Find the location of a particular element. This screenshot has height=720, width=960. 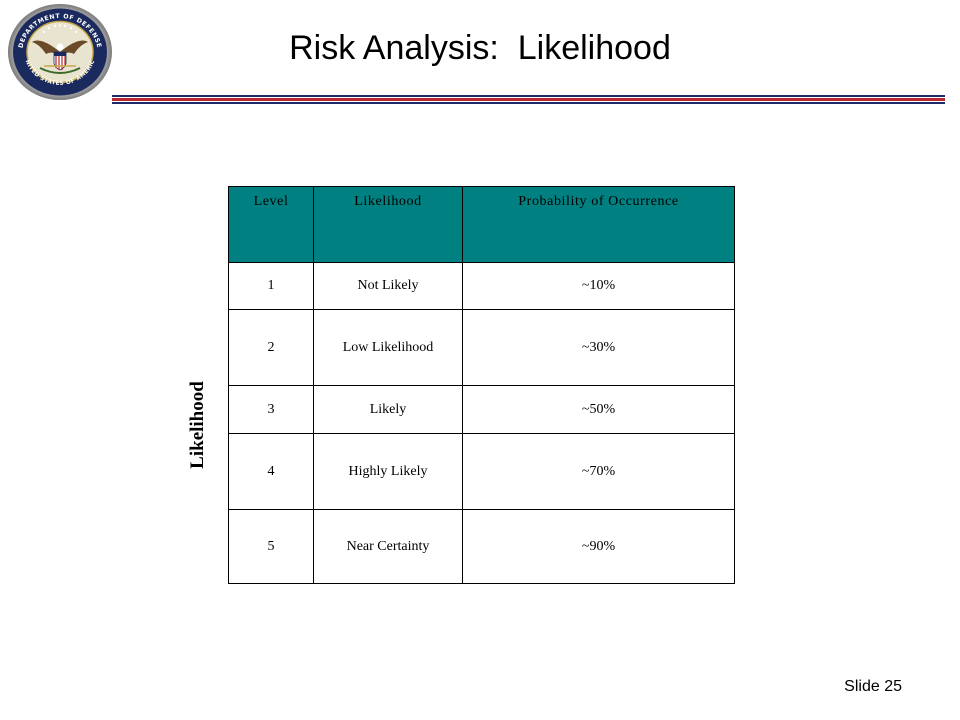

level-cell: 1 is located at coordinates (271, 286).